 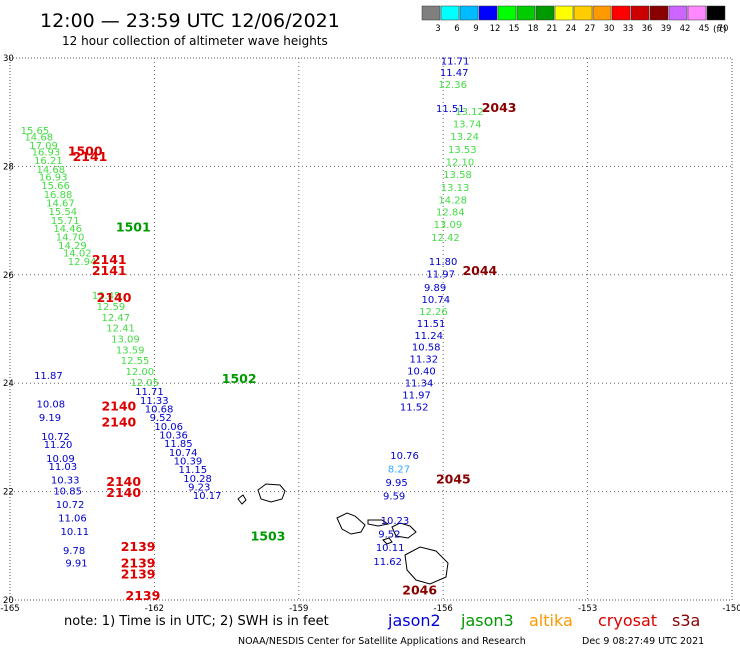 What do you see at coordinates (35, 131) in the screenshot?
I see `wave-height-value: 15.65` at bounding box center [35, 131].